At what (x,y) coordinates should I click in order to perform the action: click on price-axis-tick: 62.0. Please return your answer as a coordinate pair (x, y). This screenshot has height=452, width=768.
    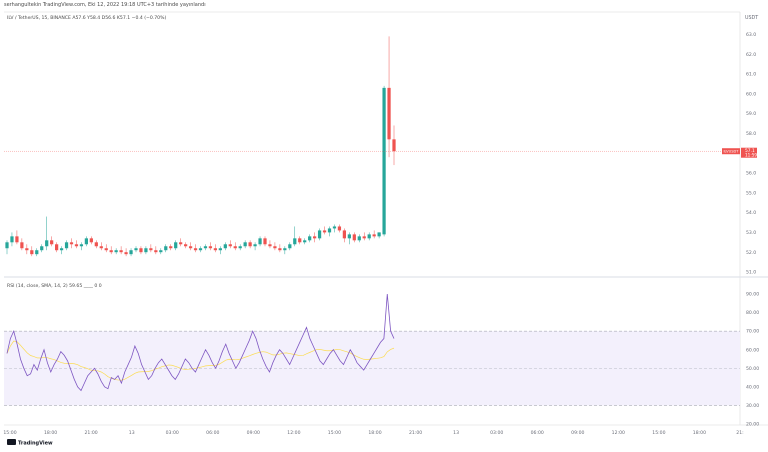
    Looking at the image, I should click on (751, 55).